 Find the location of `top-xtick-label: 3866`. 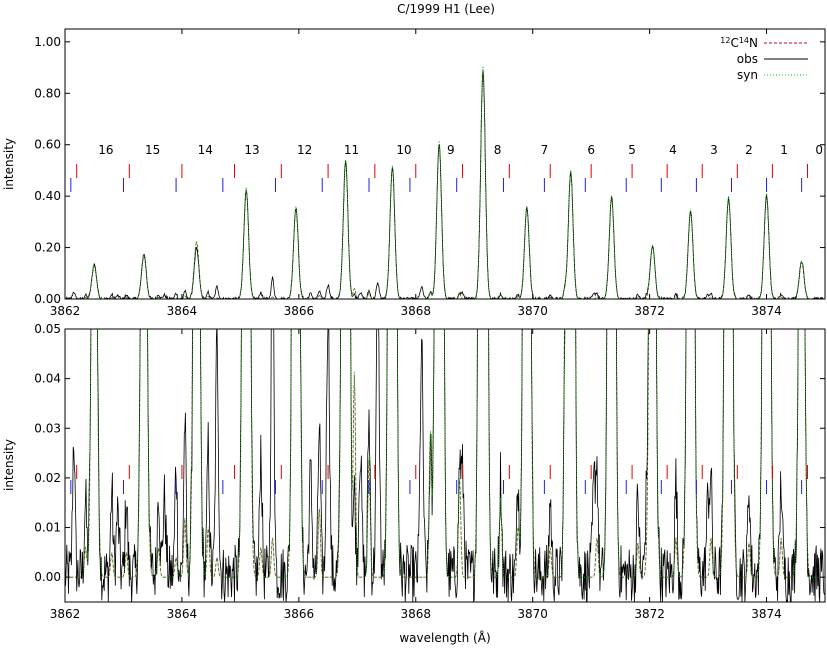

top-xtick-label: 3866 is located at coordinates (299, 311).